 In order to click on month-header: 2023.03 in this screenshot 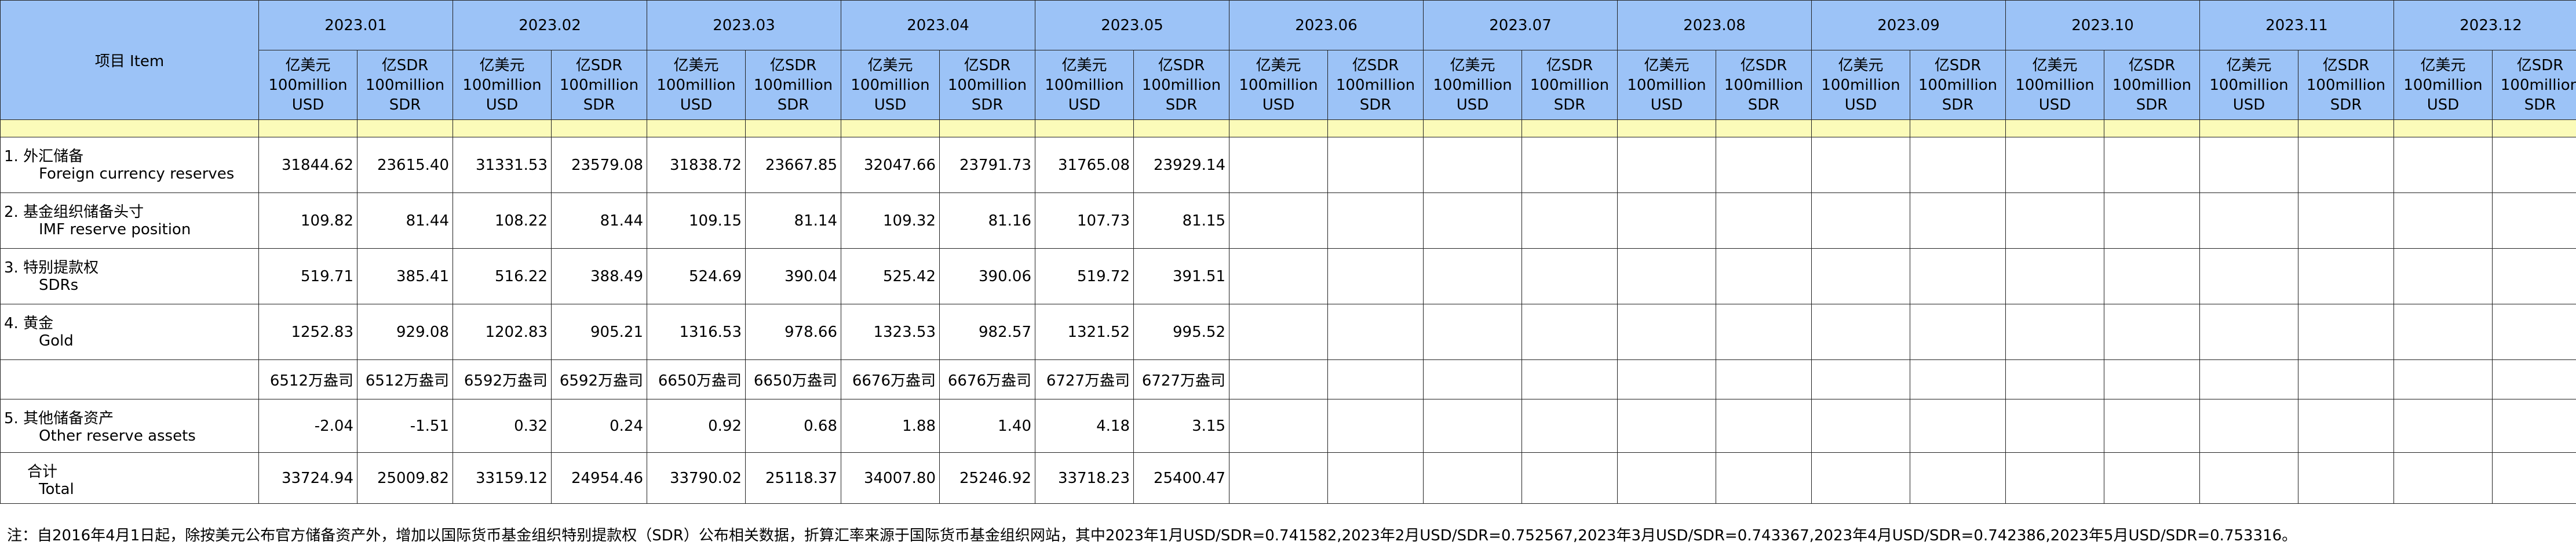, I will do `click(744, 25)`.